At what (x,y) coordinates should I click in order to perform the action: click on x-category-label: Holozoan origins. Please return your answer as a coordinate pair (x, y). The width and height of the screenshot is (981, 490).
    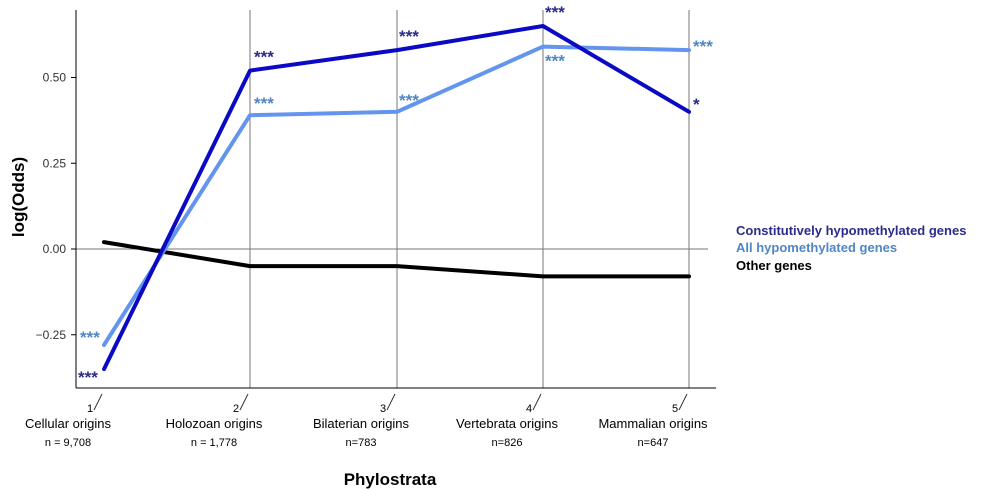
    Looking at the image, I should click on (214, 423).